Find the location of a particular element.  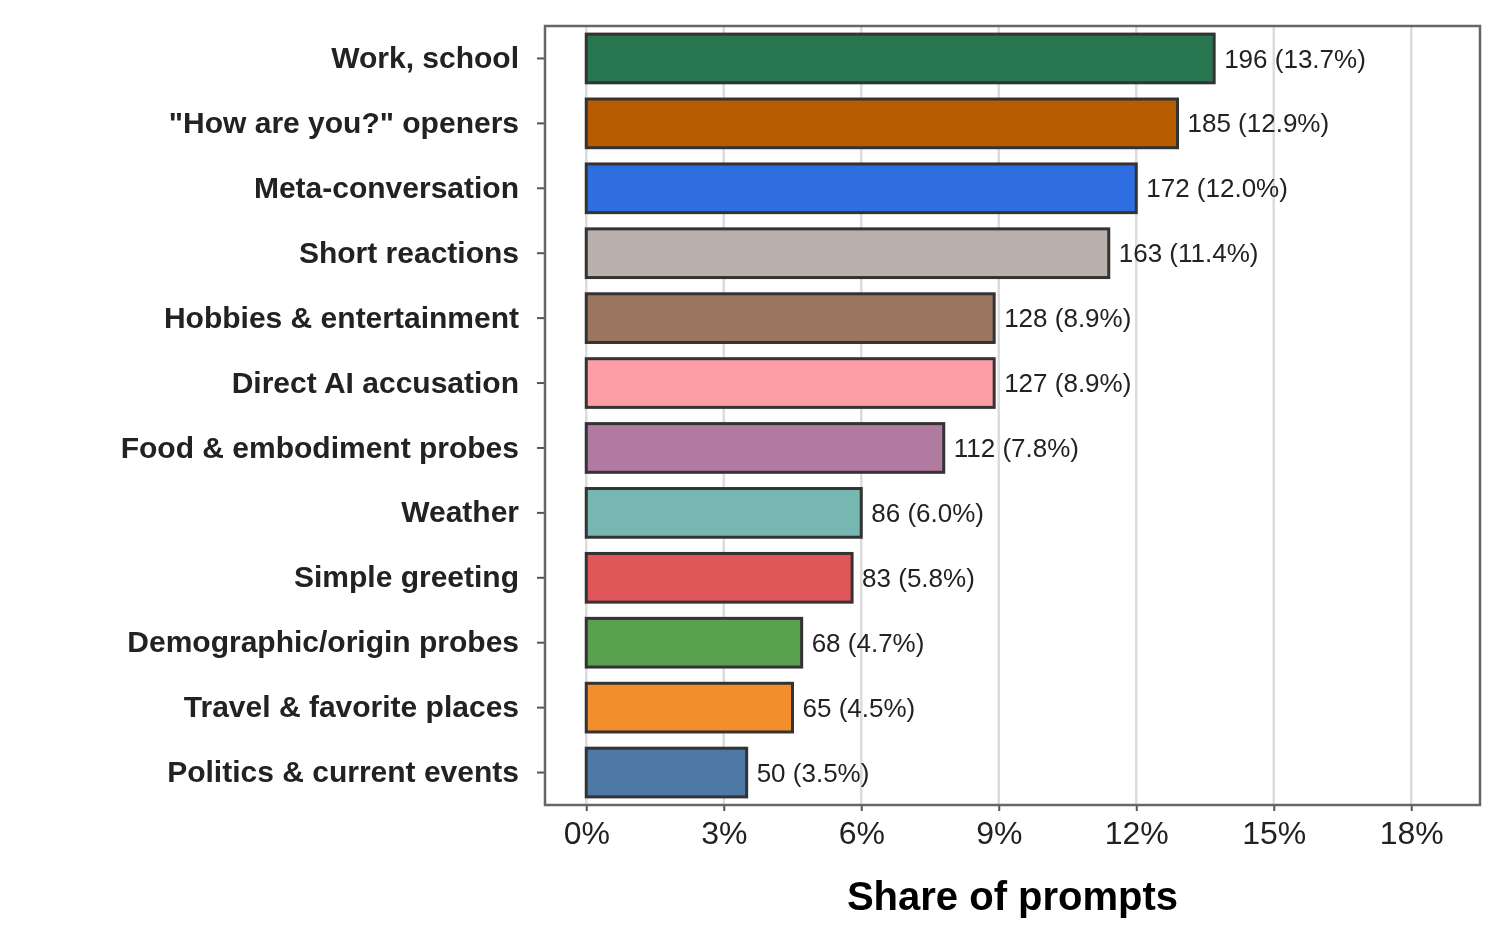

y-tick-label: Travel & favorite places is located at coordinates (351, 707).